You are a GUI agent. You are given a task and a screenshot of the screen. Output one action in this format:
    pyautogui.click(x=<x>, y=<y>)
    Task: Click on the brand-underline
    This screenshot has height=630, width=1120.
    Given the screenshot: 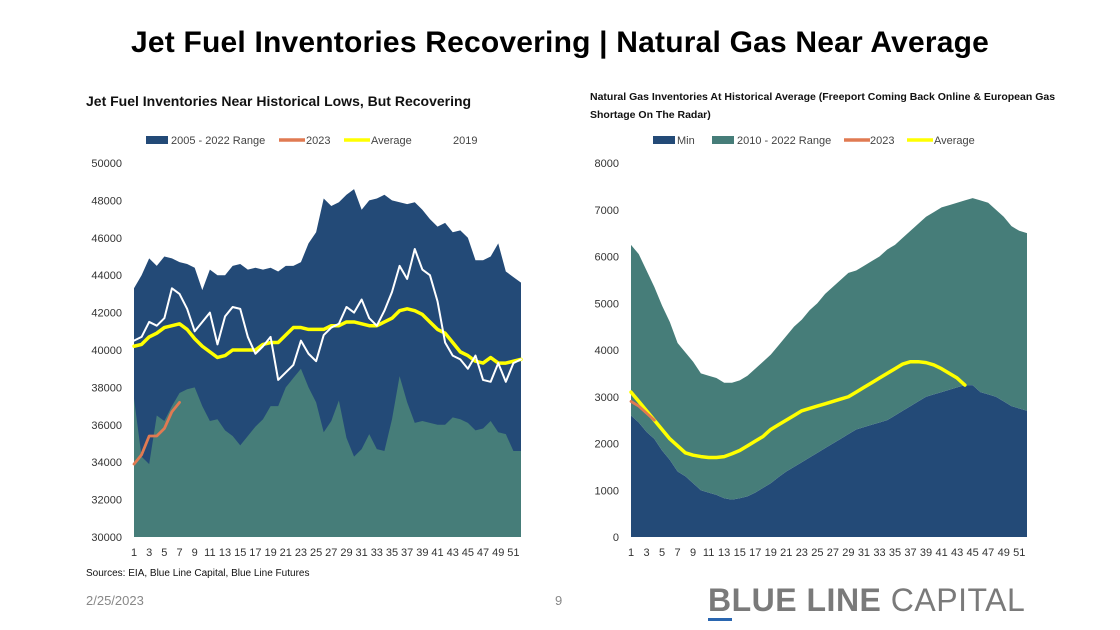 What is the action you would take?
    pyautogui.click(x=720, y=619)
    